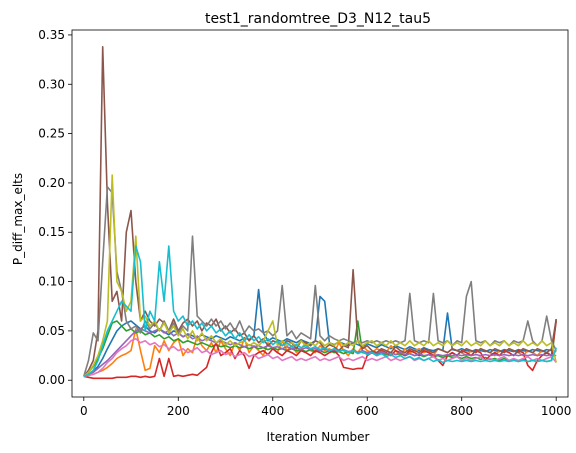 The width and height of the screenshot is (576, 453). What do you see at coordinates (556, 411) in the screenshot?
I see `x-tick-label: 1000` at bounding box center [556, 411].